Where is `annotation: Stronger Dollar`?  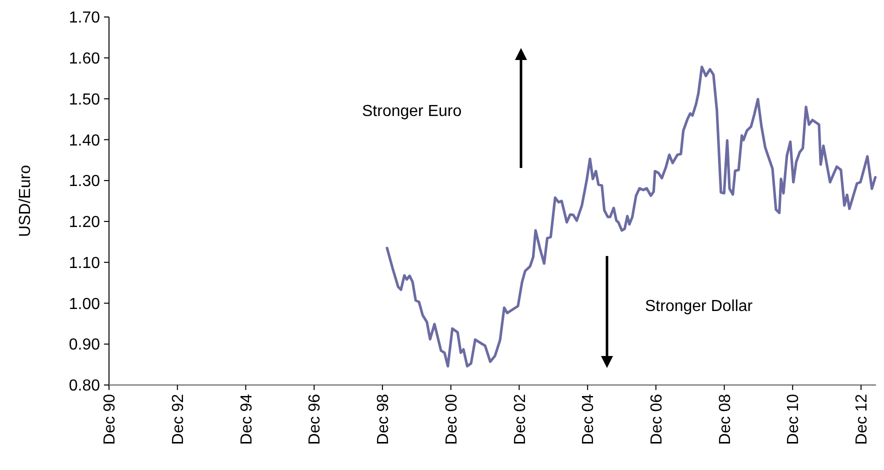 annotation: Stronger Dollar is located at coordinates (699, 306).